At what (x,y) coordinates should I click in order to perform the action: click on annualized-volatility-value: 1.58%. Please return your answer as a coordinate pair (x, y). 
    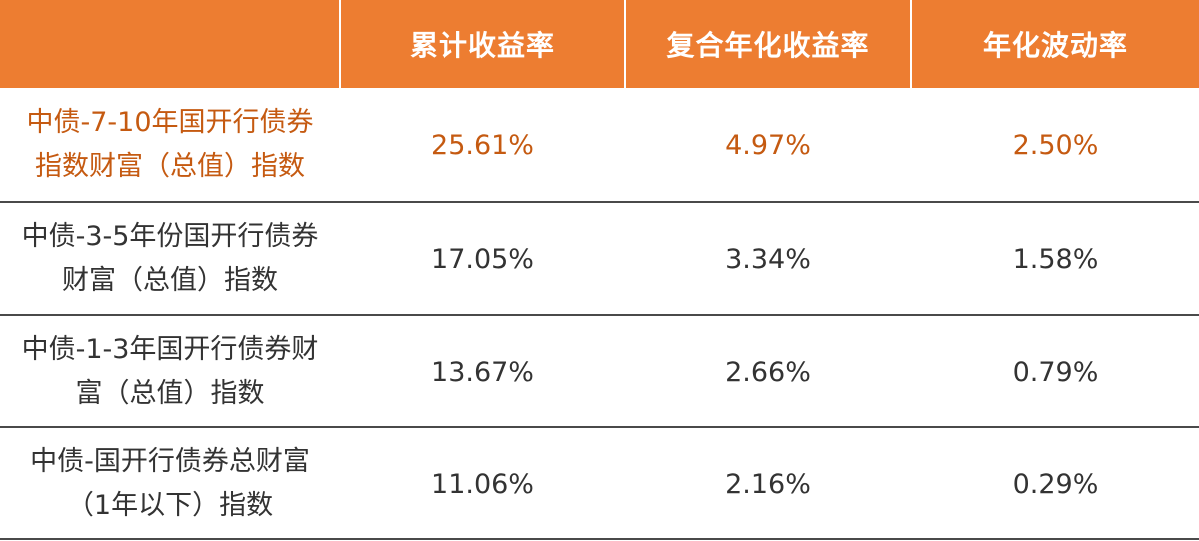
    Looking at the image, I should click on (1055, 259).